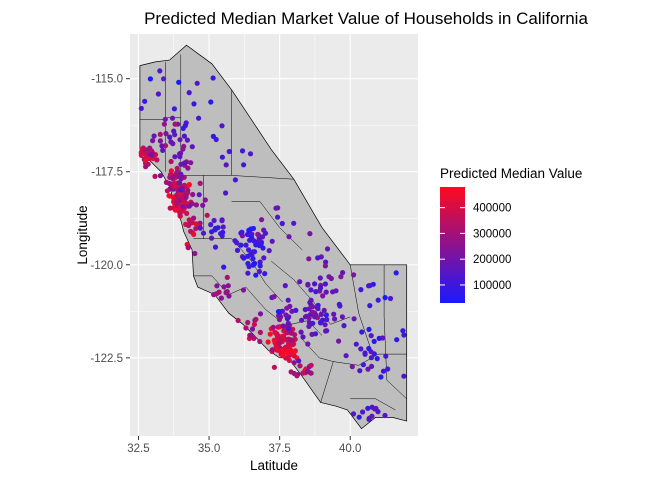 Image resolution: width=672 pixels, height=480 pixels. What do you see at coordinates (107, 173) in the screenshot?
I see `y-tick-label: -117.5` at bounding box center [107, 173].